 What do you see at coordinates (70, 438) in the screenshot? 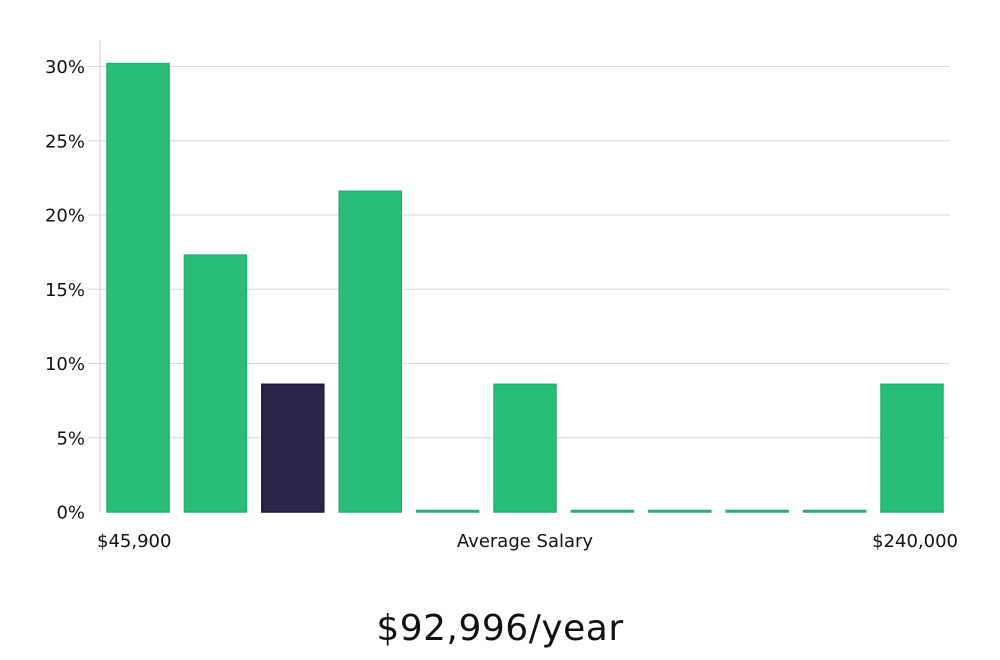
I see `y-tick-label: 5%` at bounding box center [70, 438].